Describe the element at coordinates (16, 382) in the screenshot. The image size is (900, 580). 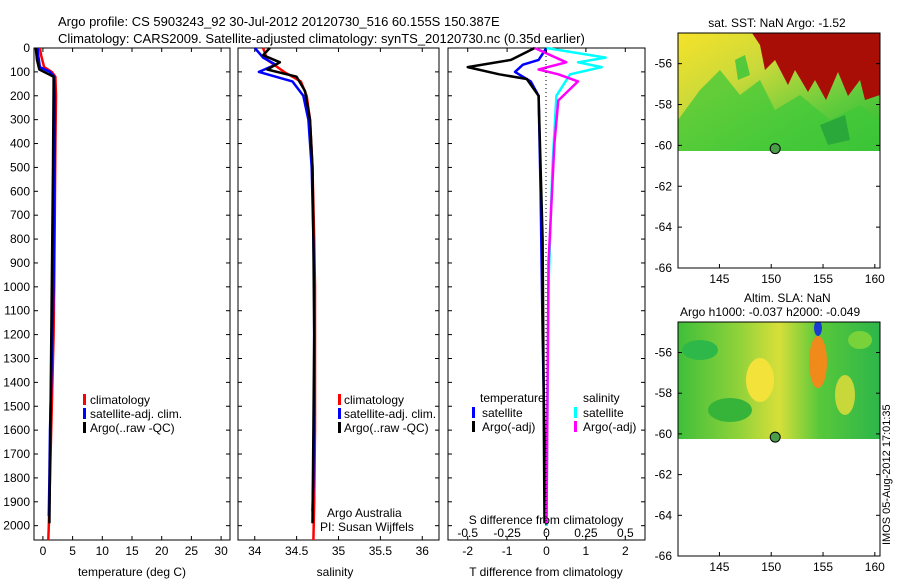
I see `depth-tick-label: 1400` at that location.